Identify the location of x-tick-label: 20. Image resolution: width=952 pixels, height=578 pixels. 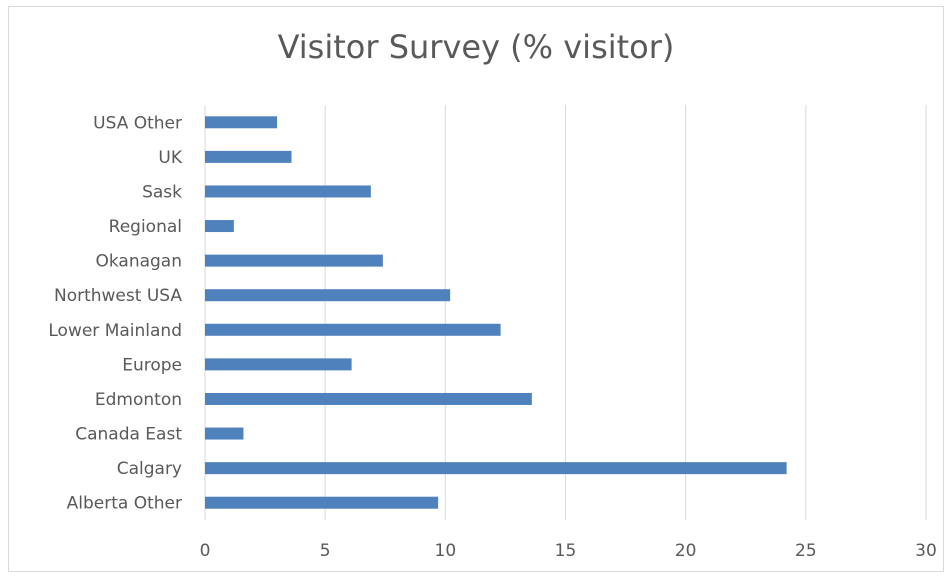
(686, 551).